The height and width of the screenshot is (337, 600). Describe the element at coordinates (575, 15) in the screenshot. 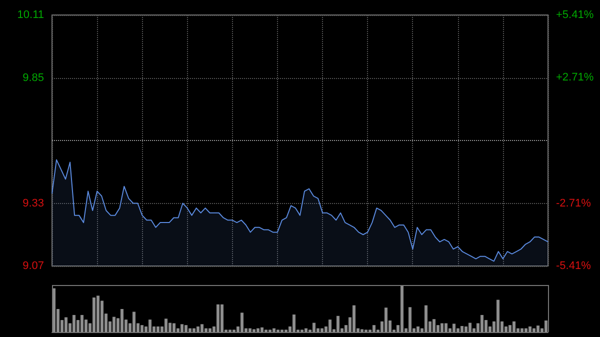

I see `y2-tick-label: +5.41%` at that location.